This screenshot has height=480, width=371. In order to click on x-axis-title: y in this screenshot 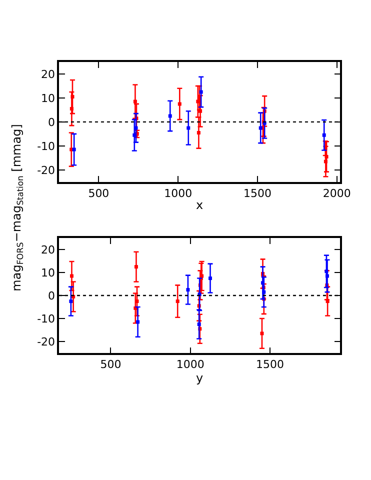, I will do `click(200, 377)`.